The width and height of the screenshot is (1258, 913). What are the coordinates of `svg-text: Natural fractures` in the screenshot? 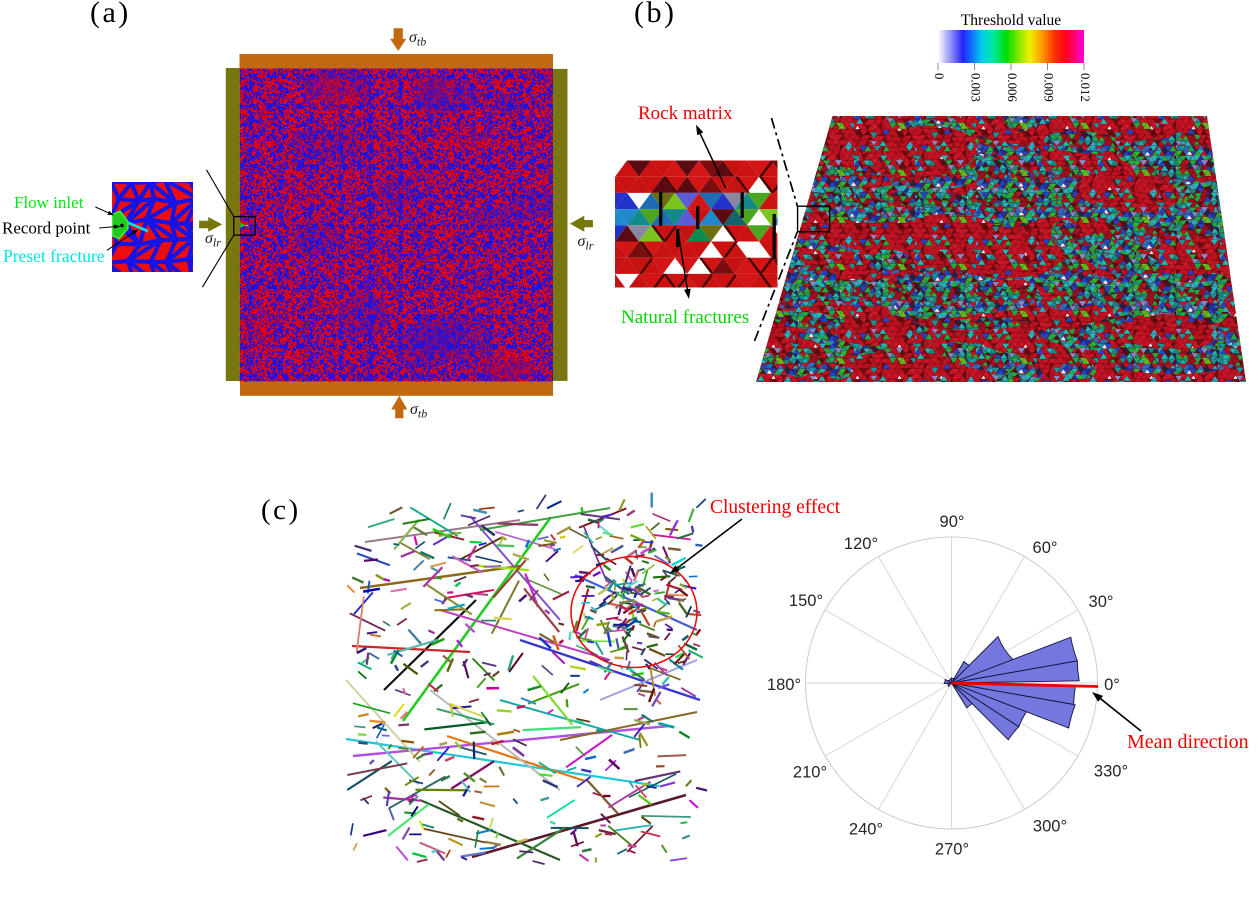 It's located at (685, 317).